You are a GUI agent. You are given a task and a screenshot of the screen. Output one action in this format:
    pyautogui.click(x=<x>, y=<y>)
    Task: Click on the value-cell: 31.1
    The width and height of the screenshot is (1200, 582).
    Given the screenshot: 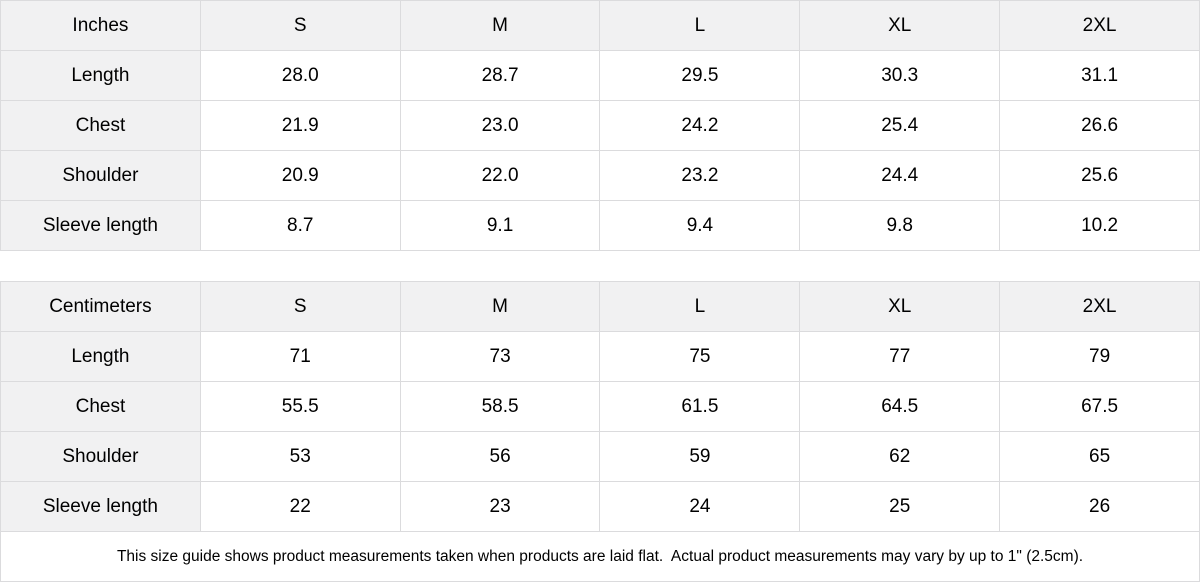 What is the action you would take?
    pyautogui.click(x=1099, y=75)
    